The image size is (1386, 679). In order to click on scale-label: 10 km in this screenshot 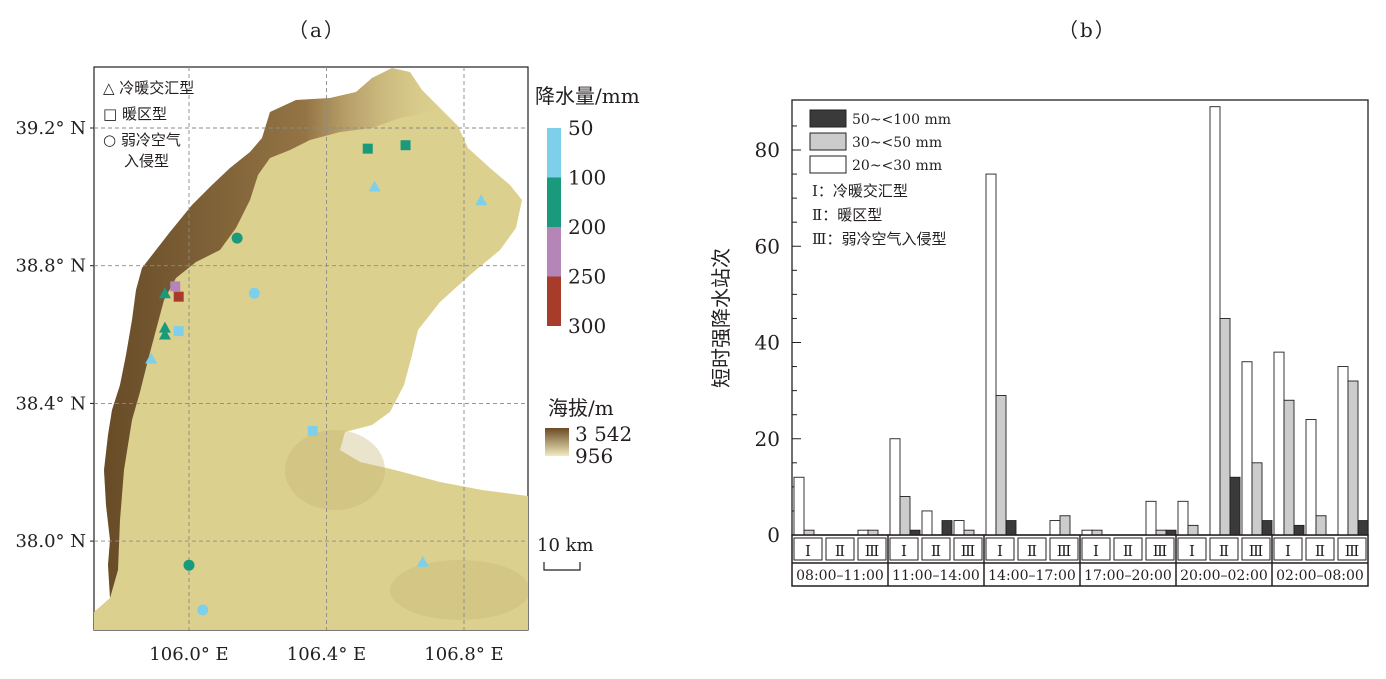, I will do `click(565, 545)`.